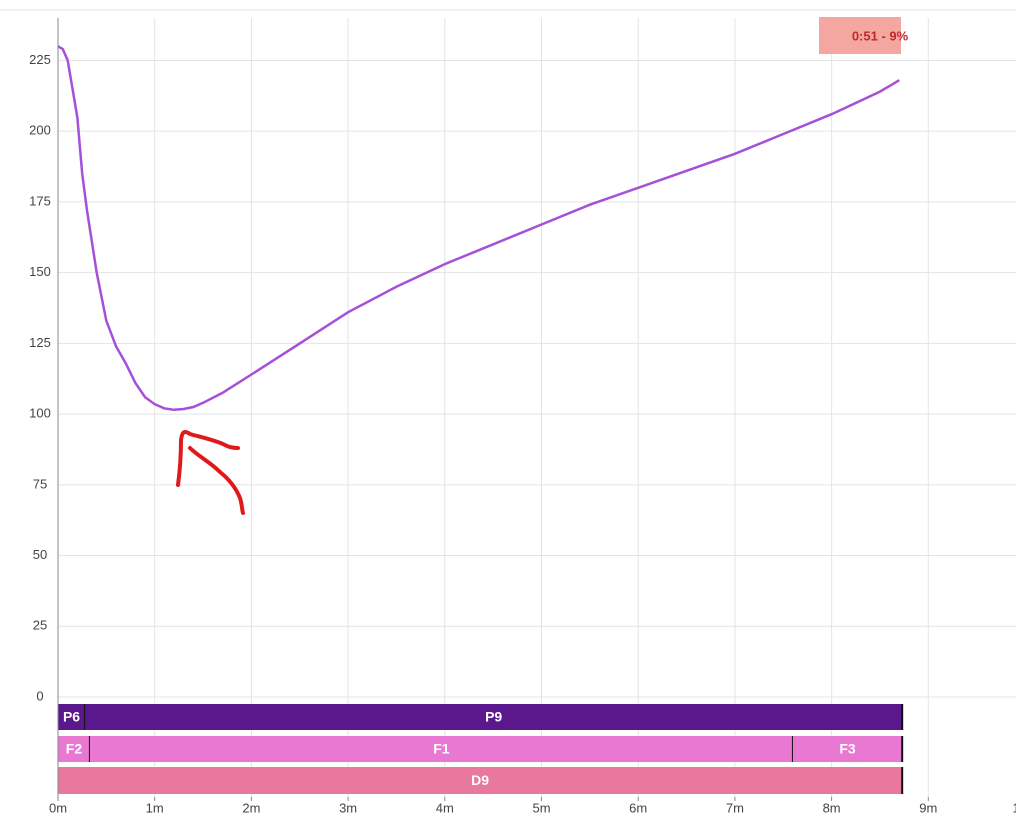 This screenshot has height=821, width=1016. What do you see at coordinates (445, 807) in the screenshot?
I see `x-tick-label: 4m` at bounding box center [445, 807].